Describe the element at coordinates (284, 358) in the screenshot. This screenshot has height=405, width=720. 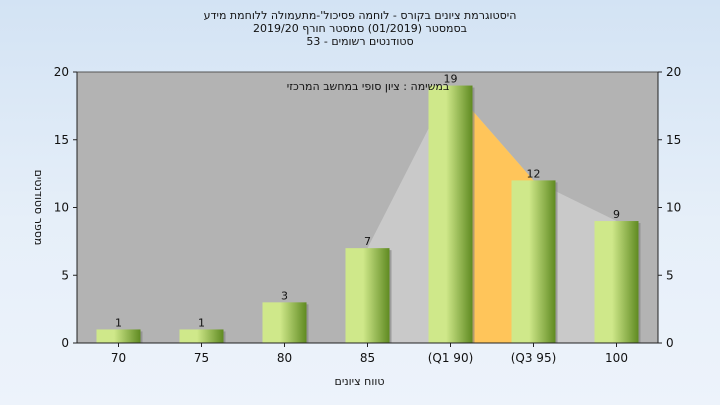
I see `x-tick-label: 80` at that location.